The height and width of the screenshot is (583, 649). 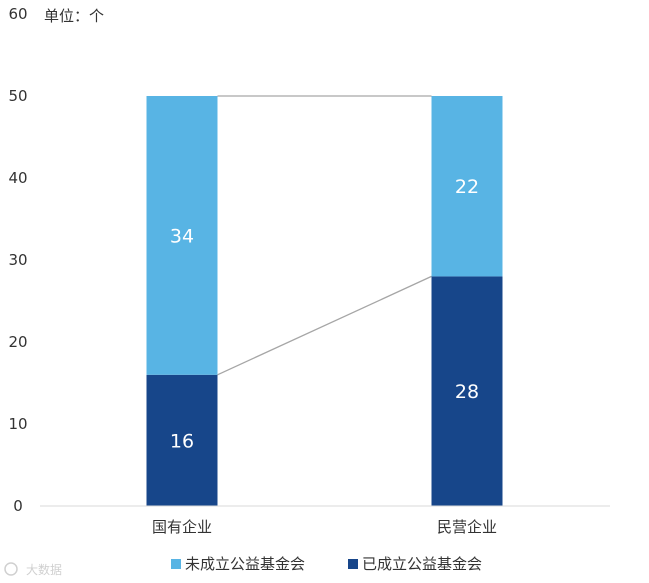 What do you see at coordinates (324, 527) in the screenshot?
I see `category-labels: 国有企业 民营企业` at bounding box center [324, 527].